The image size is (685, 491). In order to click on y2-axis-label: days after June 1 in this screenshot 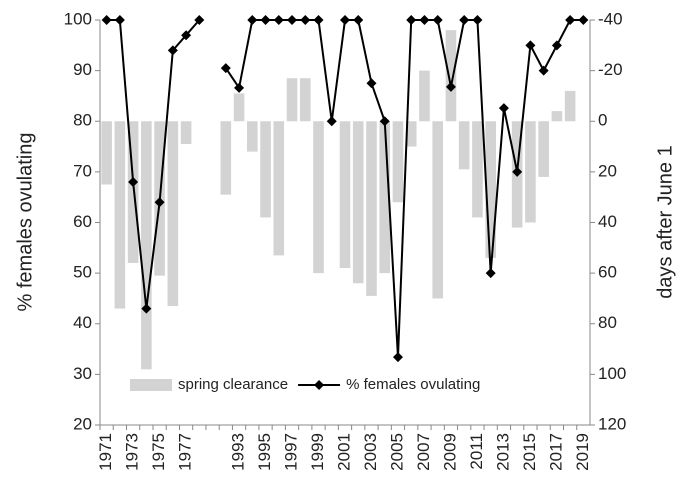, I will do `click(665, 221)`.